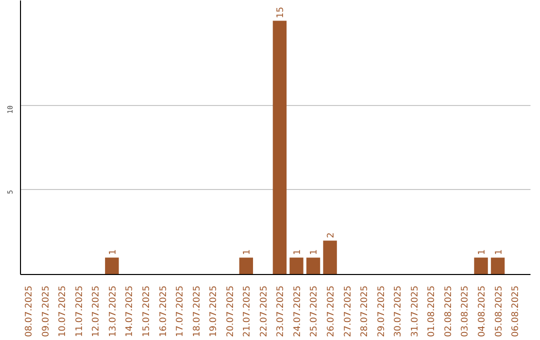 This screenshot has height=340, width=540. Describe the element at coordinates (79, 312) in the screenshot. I see `x-tick-label: 11.07.2025` at that location.